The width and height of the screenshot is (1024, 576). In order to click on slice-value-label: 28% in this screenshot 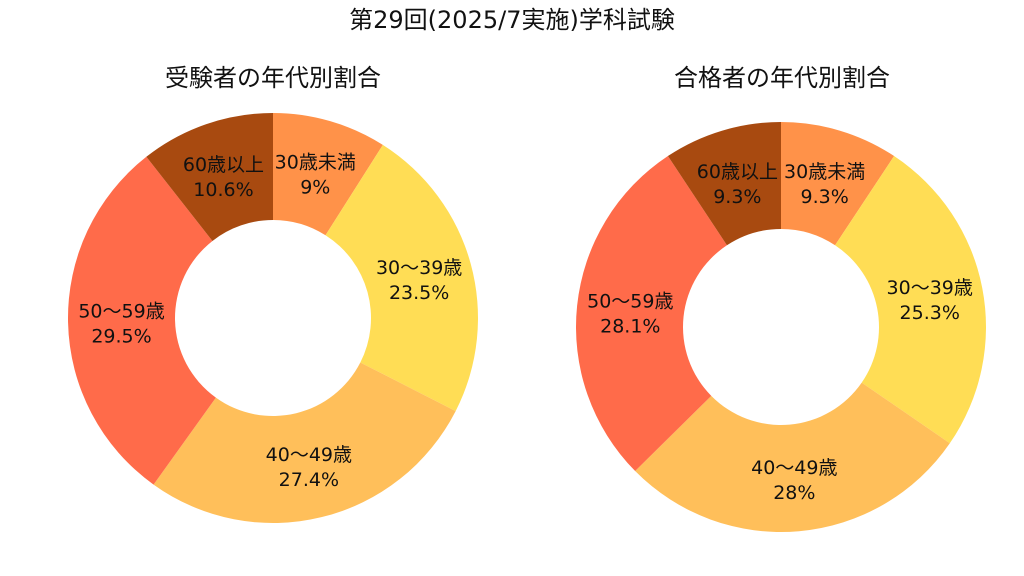, I will do `click(794, 493)`.